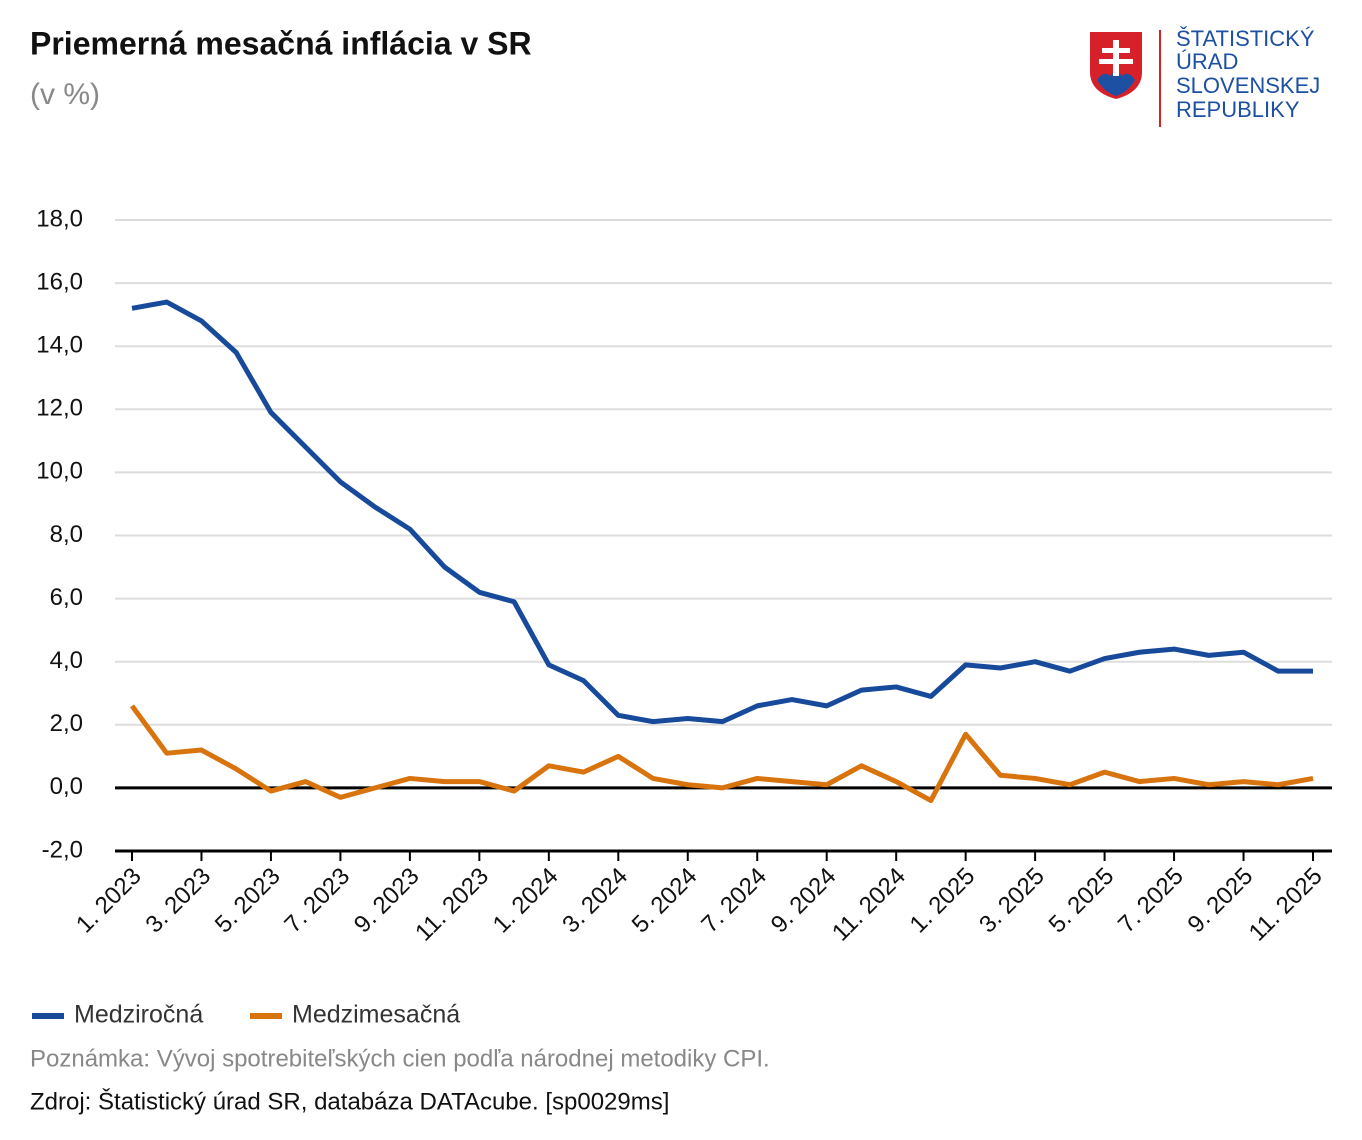 Image resolution: width=1362 pixels, height=1140 pixels. What do you see at coordinates (248, 901) in the screenshot?
I see `x-tick-label: 5. 2023` at bounding box center [248, 901].